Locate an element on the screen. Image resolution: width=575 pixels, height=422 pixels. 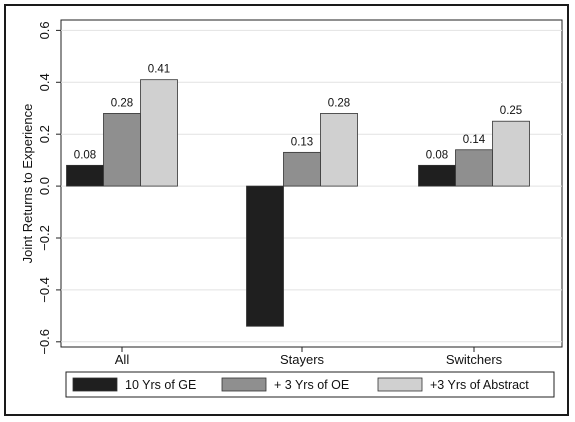
legend-label: +3 Yrs of Abstract is located at coordinates (479, 385).